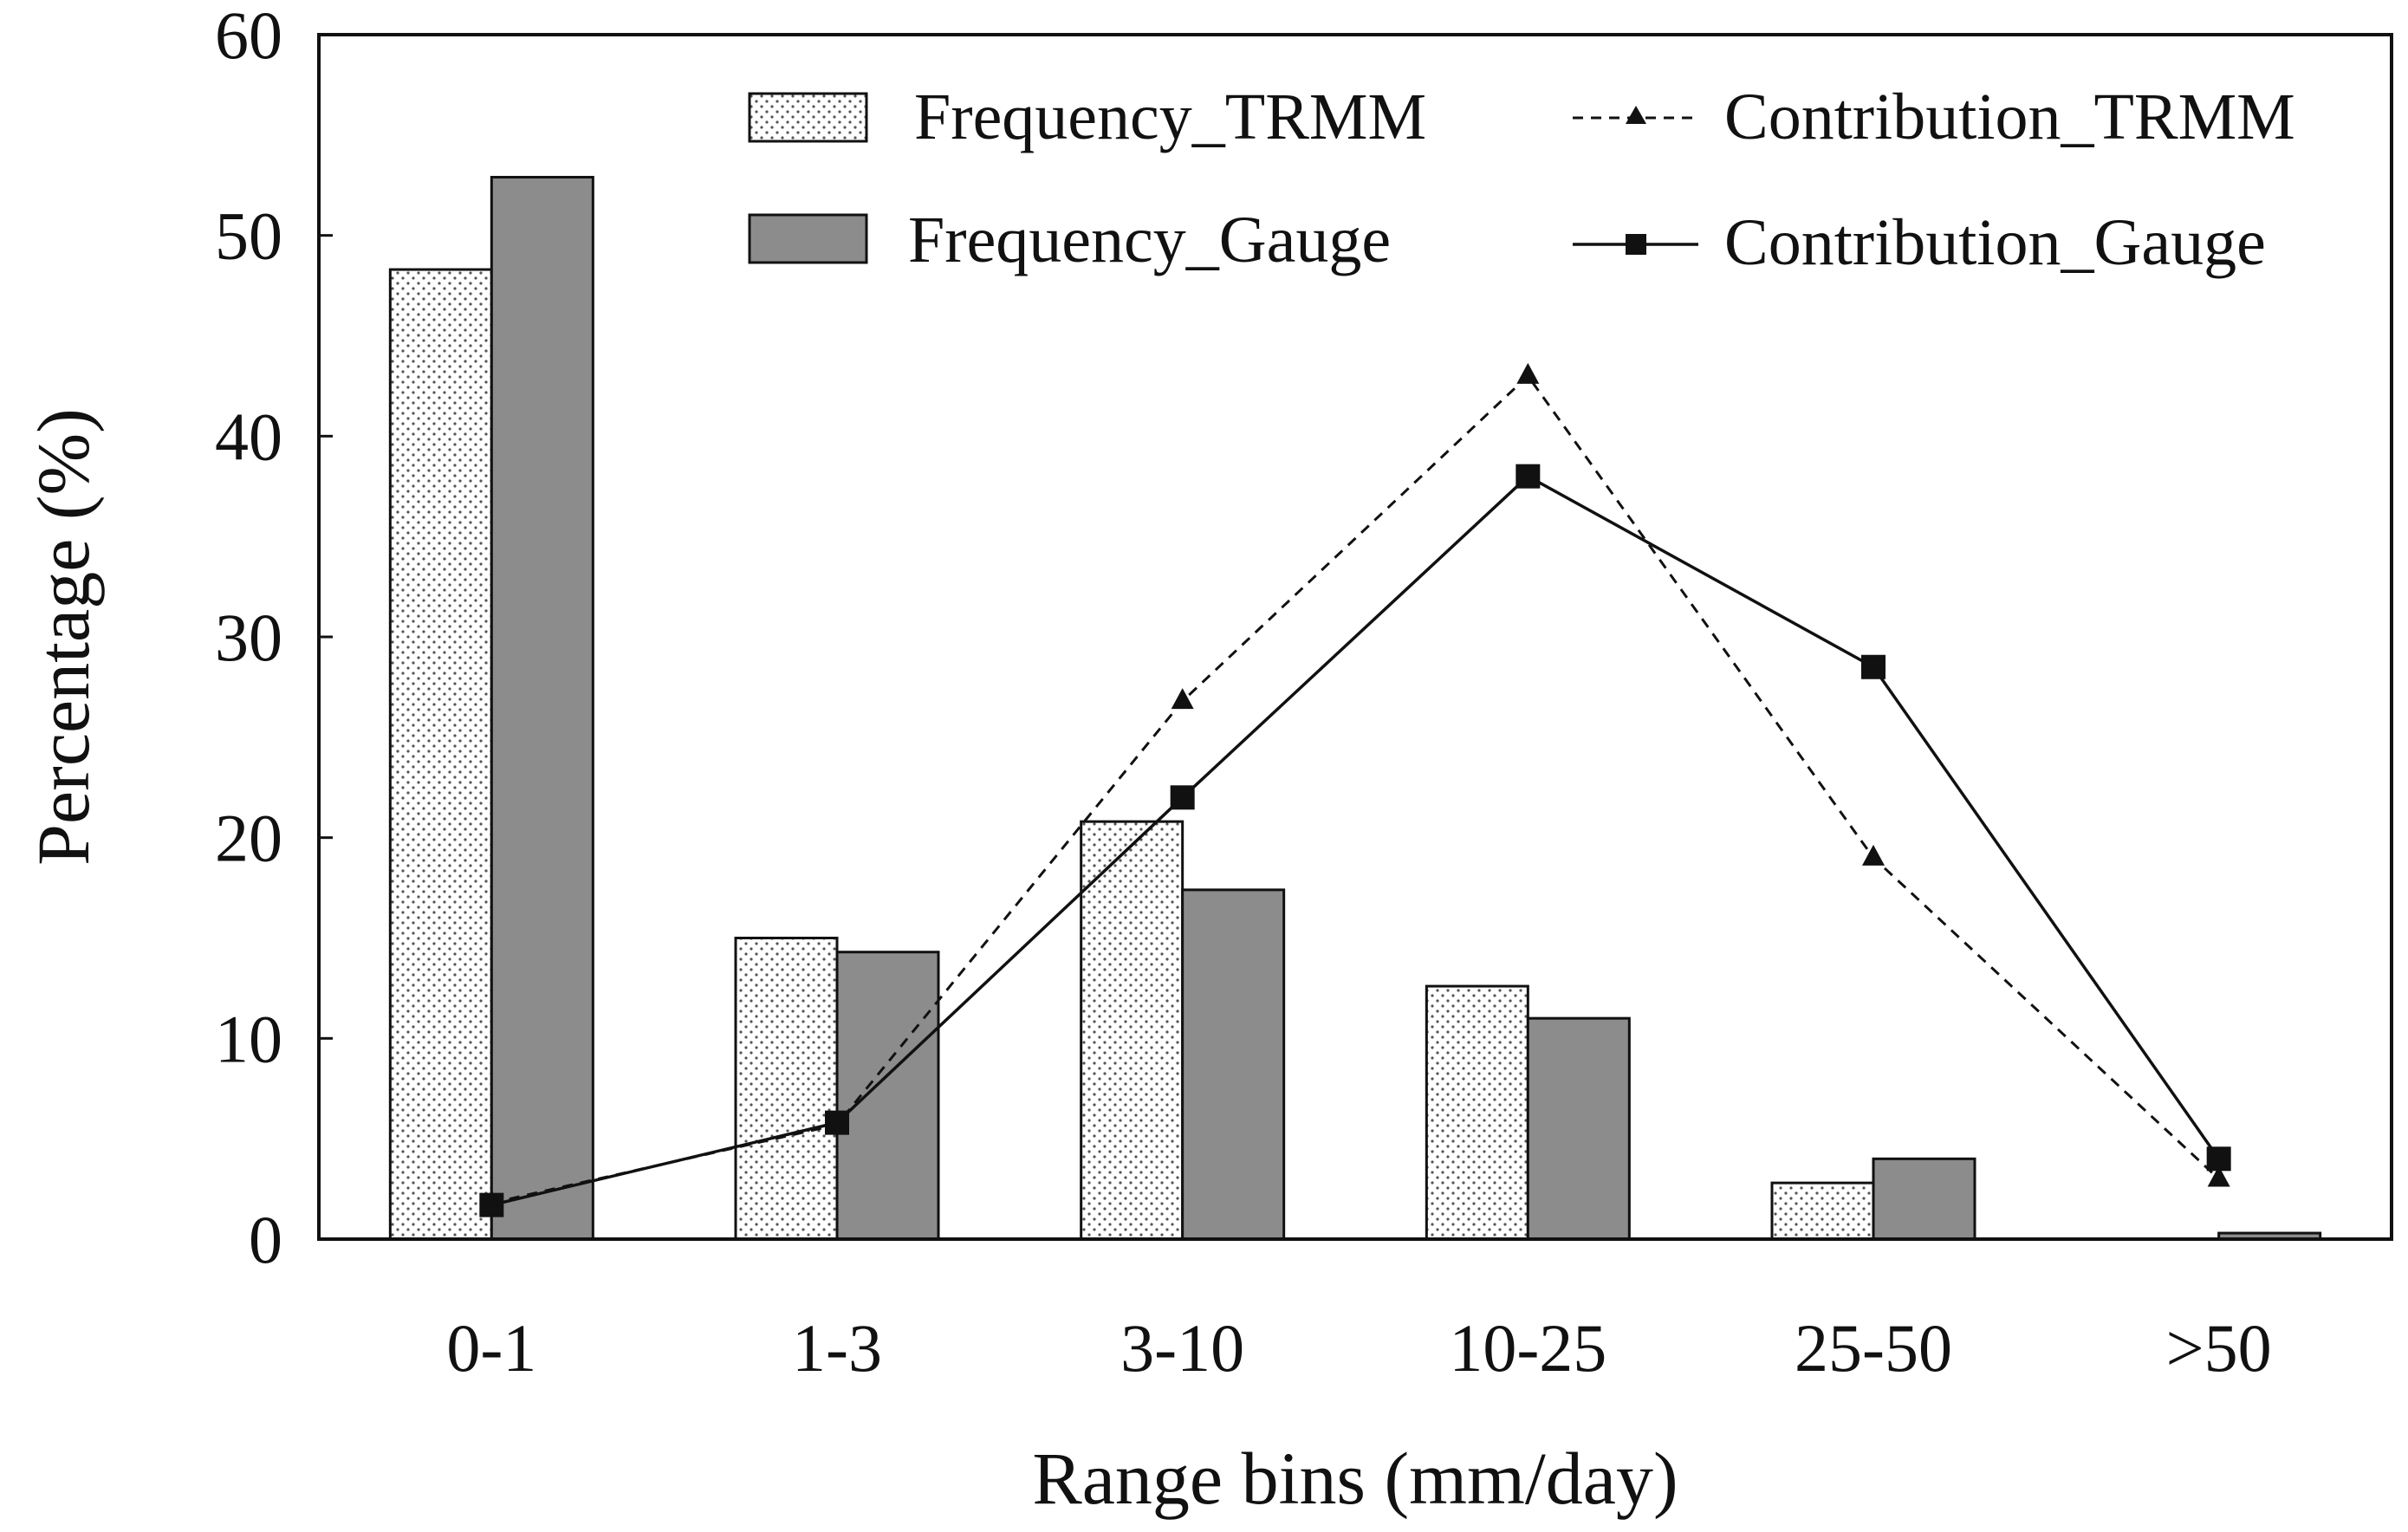  I want to click on legend-item-contribution-trmm: Contribution_TRMM, so click(1934, 117).